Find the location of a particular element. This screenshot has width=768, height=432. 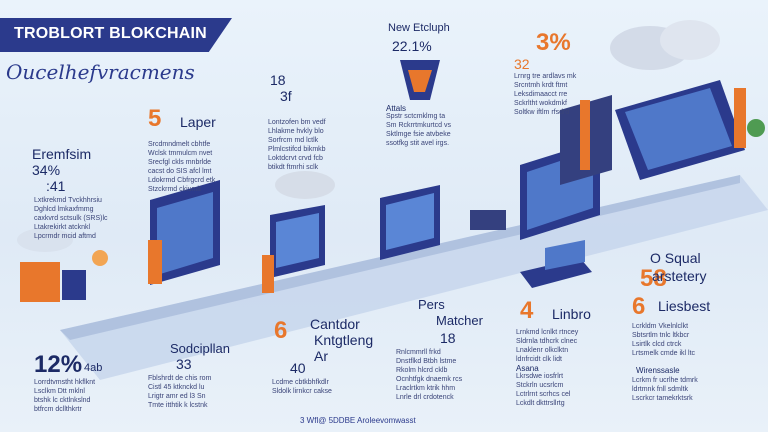

b6-stat: 33 is located at coordinates (184, 364).